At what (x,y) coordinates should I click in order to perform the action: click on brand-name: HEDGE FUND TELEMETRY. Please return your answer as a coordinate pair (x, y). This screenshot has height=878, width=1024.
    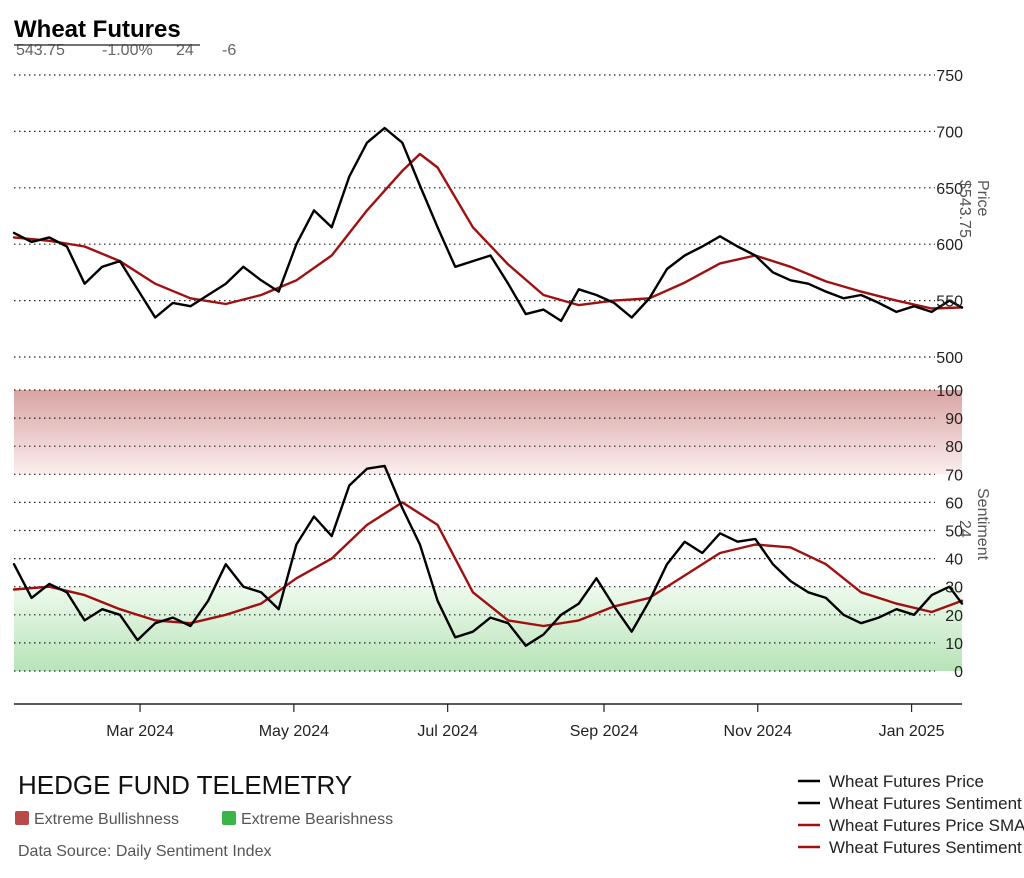
    Looking at the image, I should click on (185, 785).